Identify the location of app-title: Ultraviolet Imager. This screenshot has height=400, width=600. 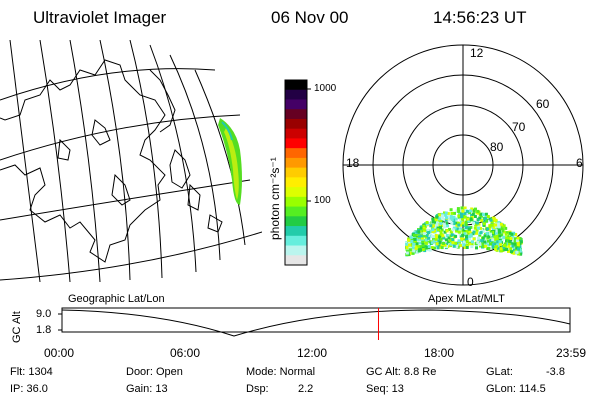
(100, 17).